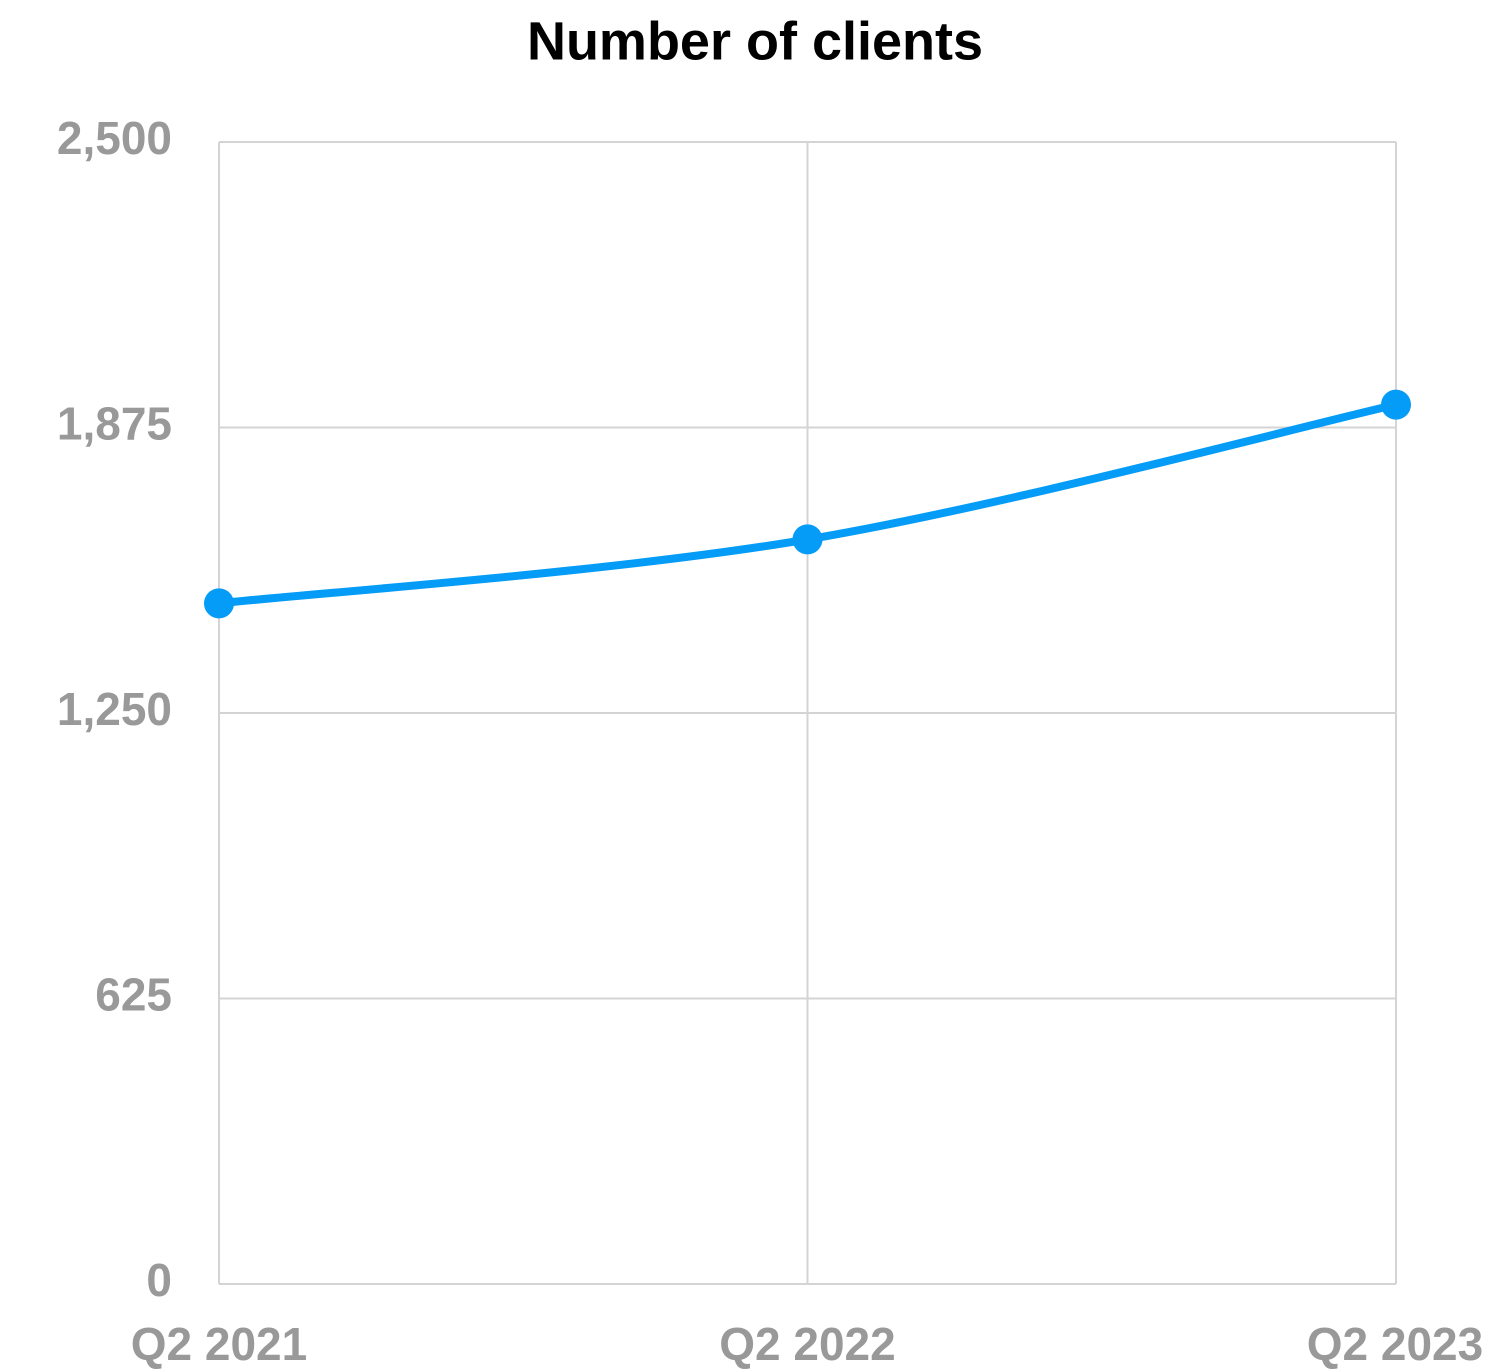  Describe the element at coordinates (1395, 1344) in the screenshot. I see `x-tick-label: Q2 2023` at that location.